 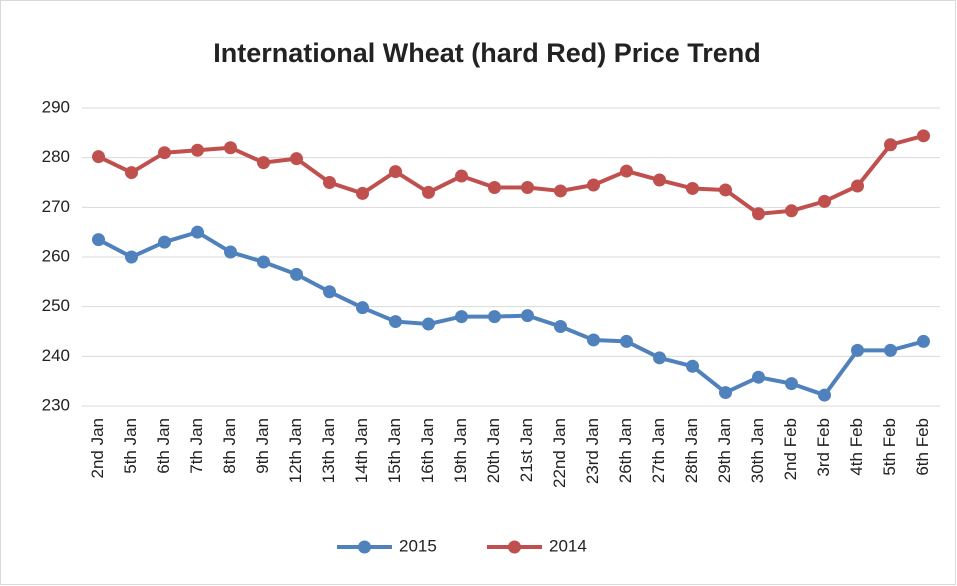 I want to click on y-tick-label: 260, so click(x=56, y=255).